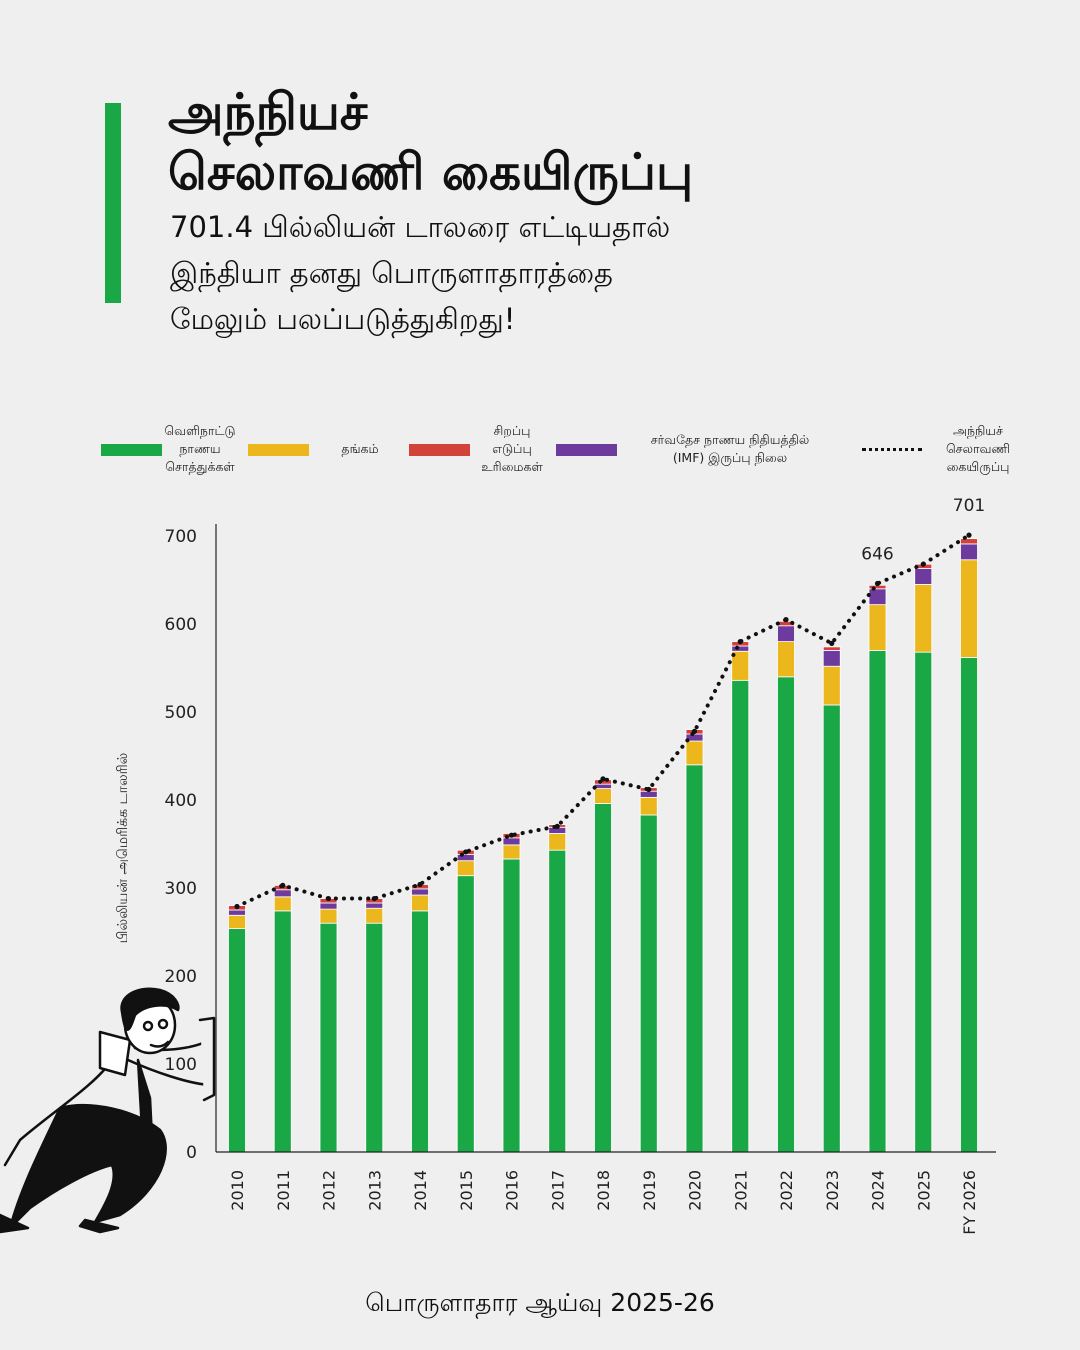 The height and width of the screenshot is (1350, 1080). What do you see at coordinates (108, 1110) in the screenshot?
I see `man-pushing-illustration` at bounding box center [108, 1110].